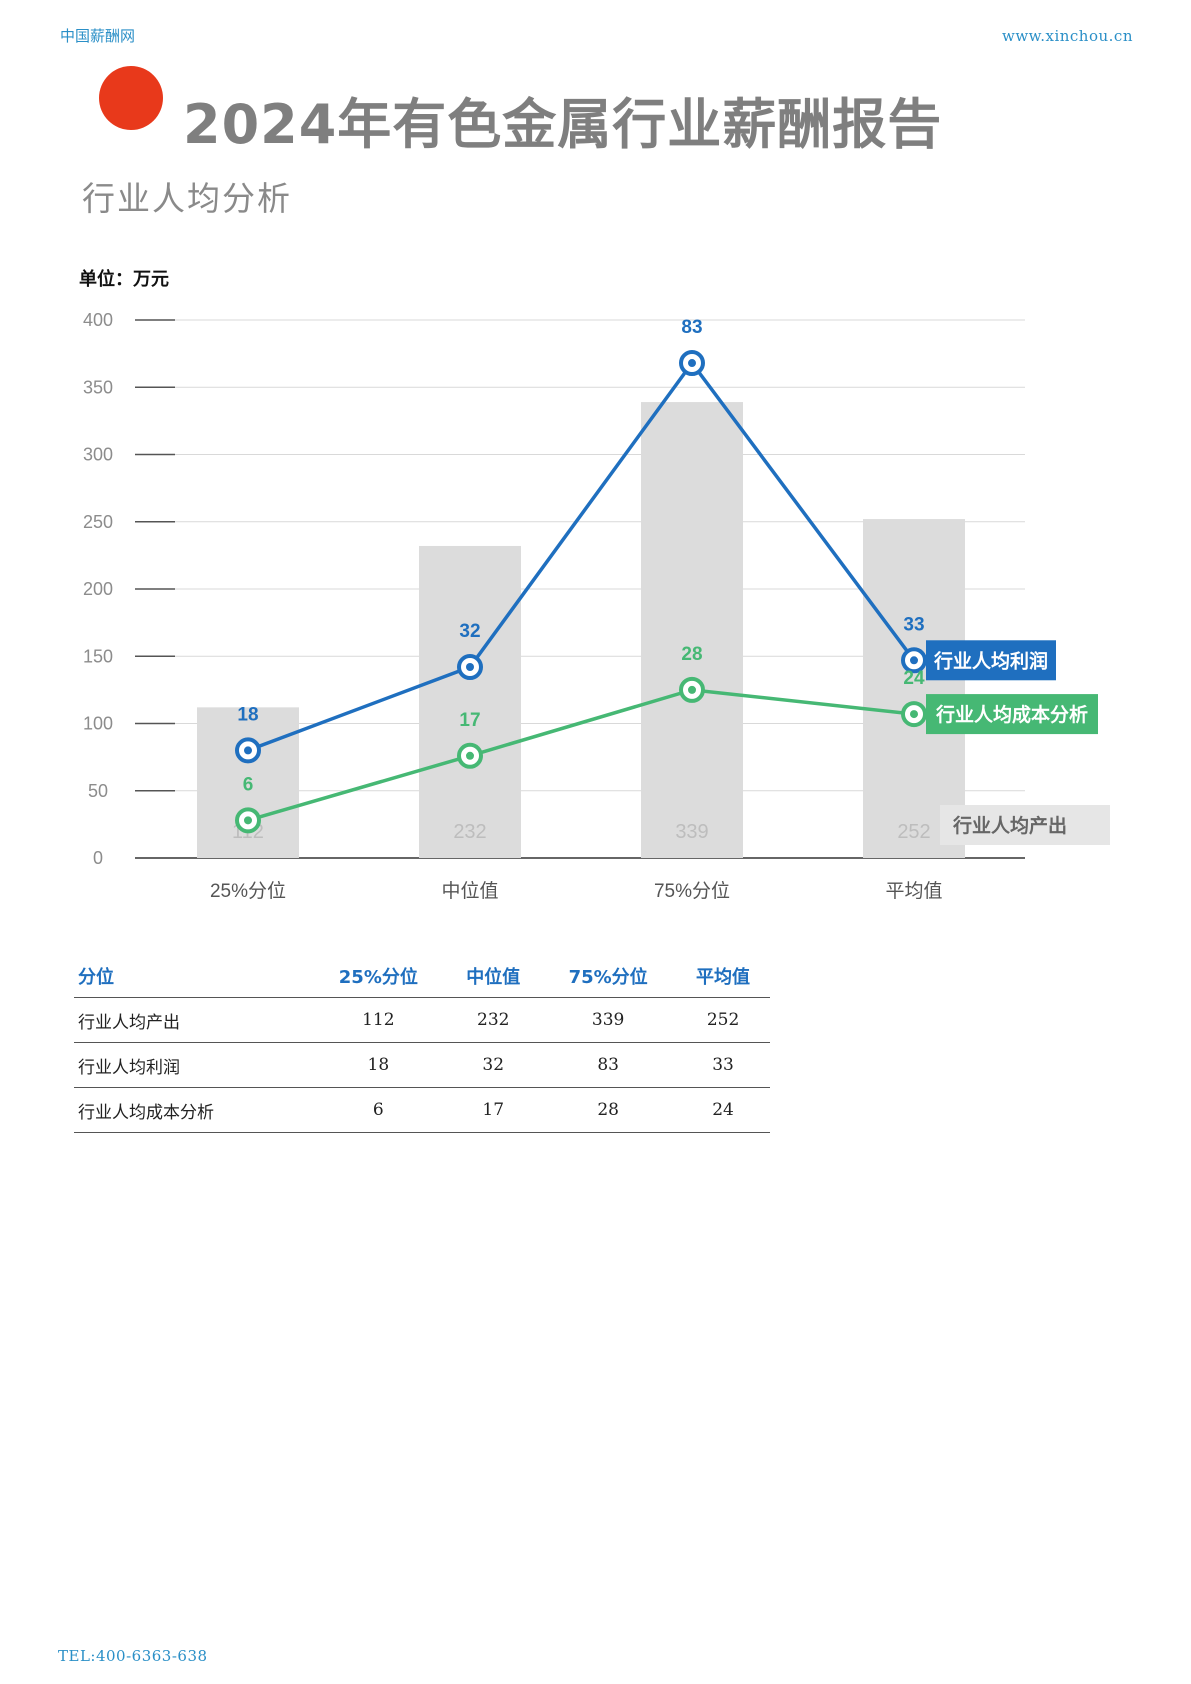 This screenshot has width=1191, height=1684. I want to click on legend-output-label: 行业人均产出, so click(1009, 825).